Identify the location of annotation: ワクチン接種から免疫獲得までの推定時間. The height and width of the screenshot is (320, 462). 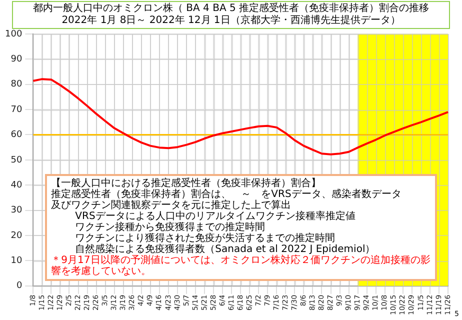
(170, 227).